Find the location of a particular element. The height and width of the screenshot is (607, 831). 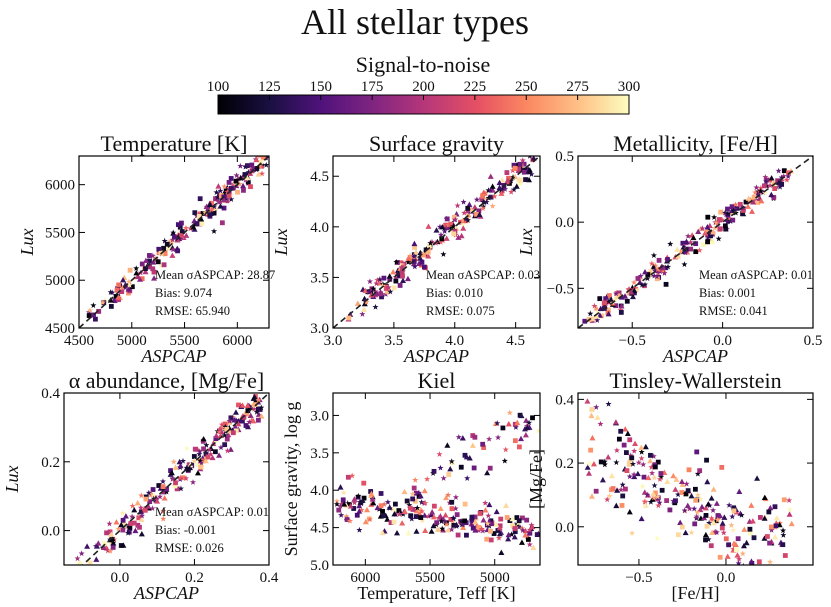

x-tick-label: −0.5 is located at coordinates (638, 578).